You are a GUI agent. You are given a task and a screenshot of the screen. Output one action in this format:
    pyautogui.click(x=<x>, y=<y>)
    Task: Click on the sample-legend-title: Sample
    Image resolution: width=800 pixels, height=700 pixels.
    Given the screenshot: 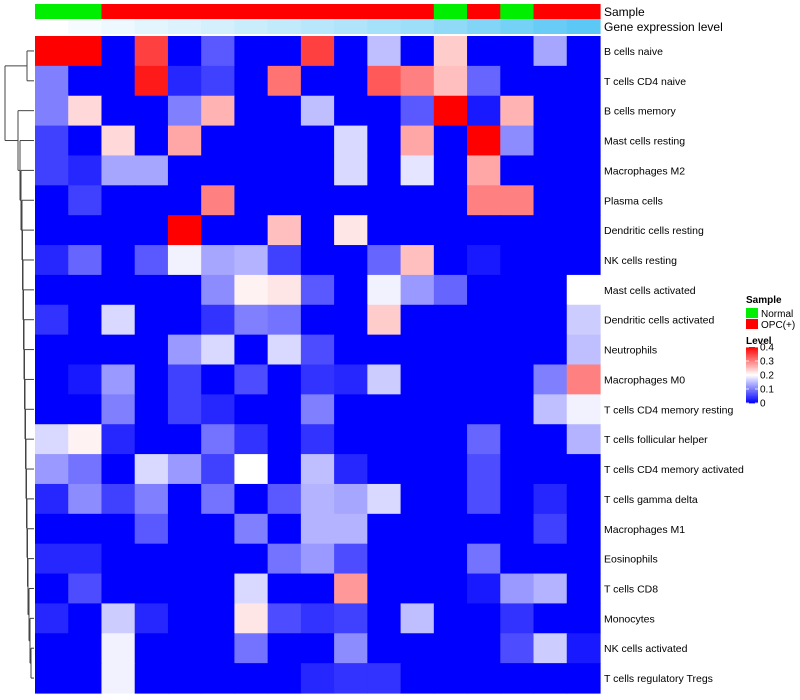 What is the action you would take?
    pyautogui.click(x=764, y=300)
    